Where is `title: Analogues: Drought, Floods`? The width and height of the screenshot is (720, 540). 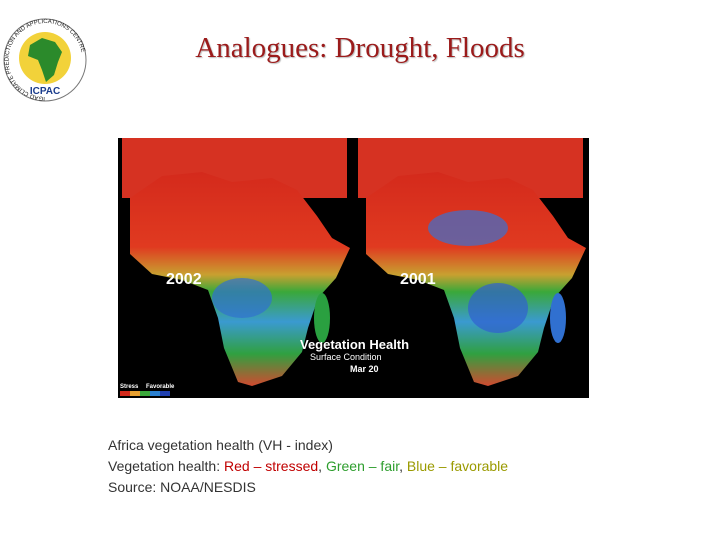 title: Analogues: Drought, Floods is located at coordinates (360, 48).